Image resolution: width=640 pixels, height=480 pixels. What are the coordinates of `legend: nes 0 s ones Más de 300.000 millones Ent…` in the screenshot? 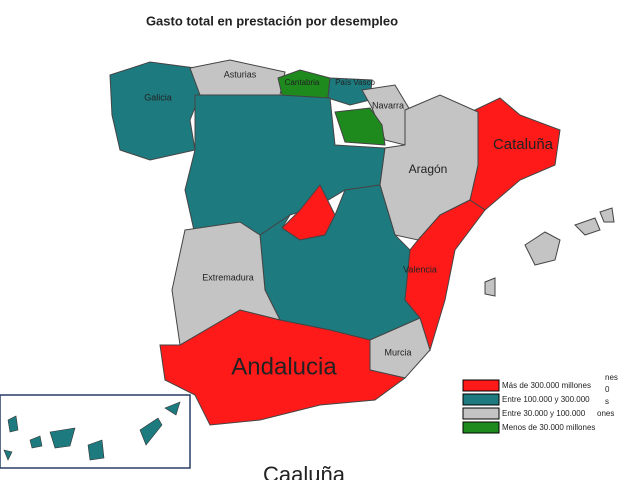 It's located at (540, 403).